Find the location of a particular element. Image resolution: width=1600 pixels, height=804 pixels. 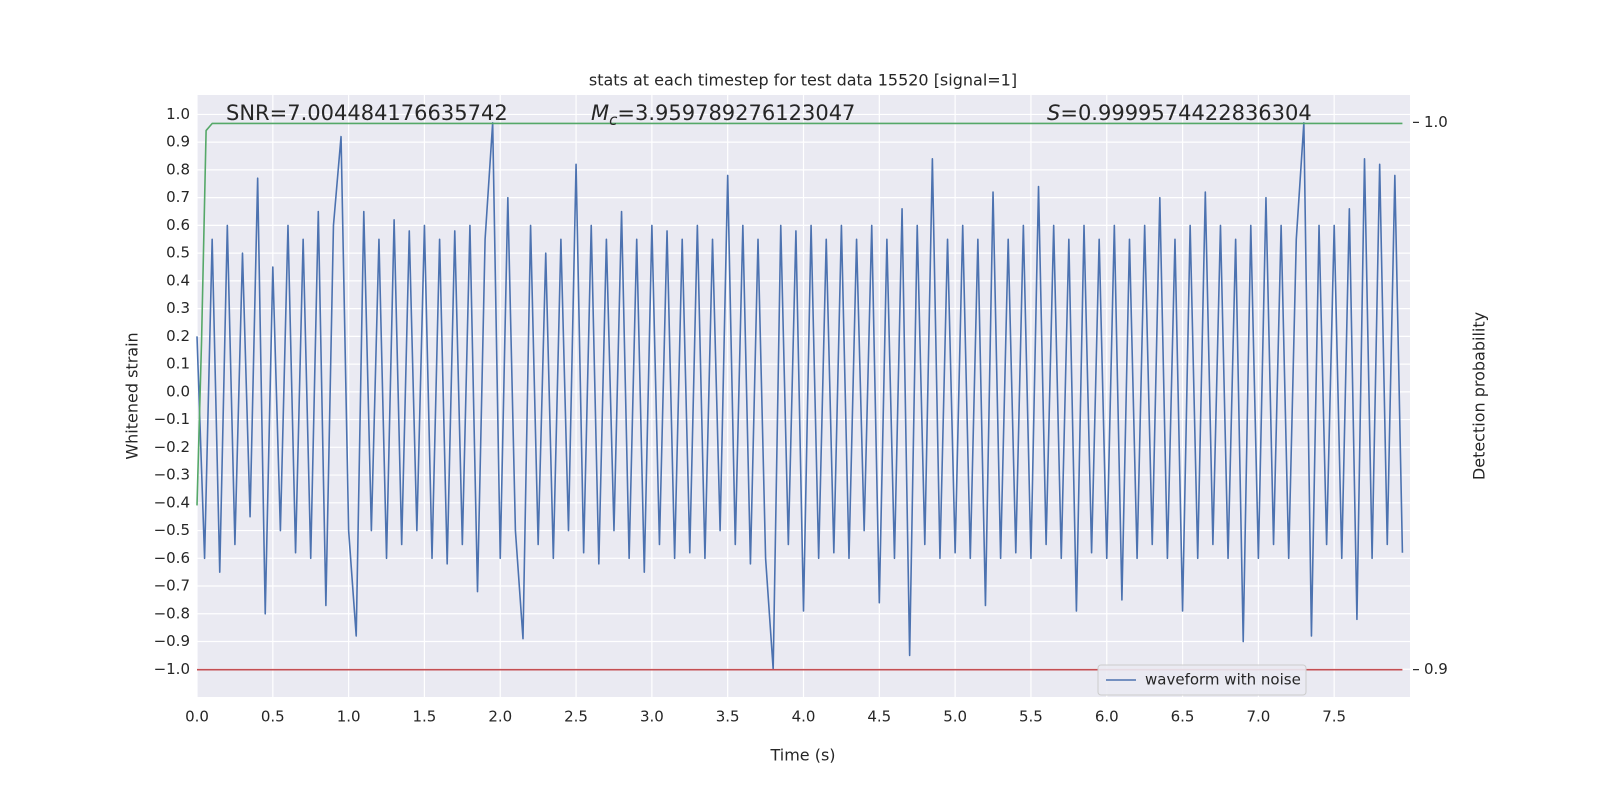

y-tick-label: 0.4 is located at coordinates (178, 280).